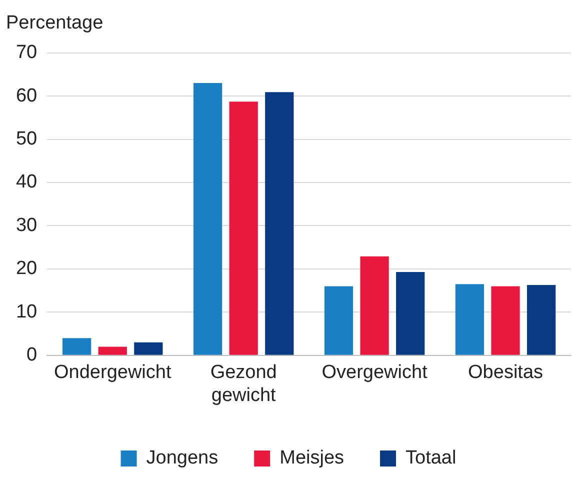 This screenshot has width=577, height=478. I want to click on y-tick-label: 0, so click(32, 355).